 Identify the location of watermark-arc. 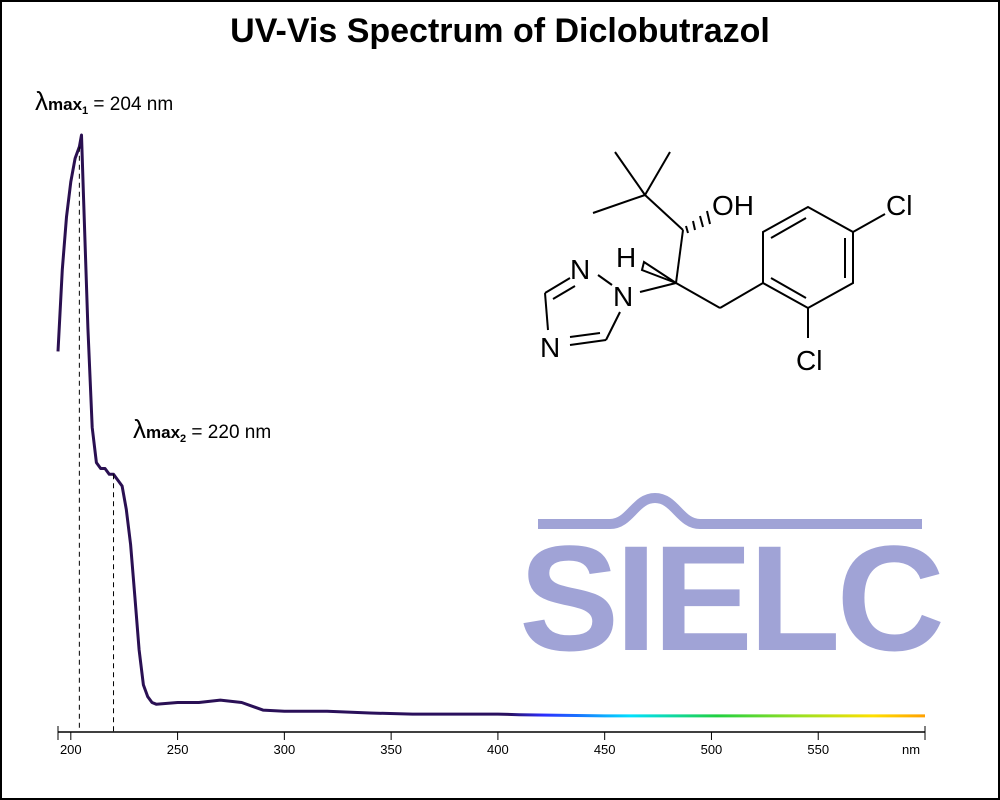
(730, 510).